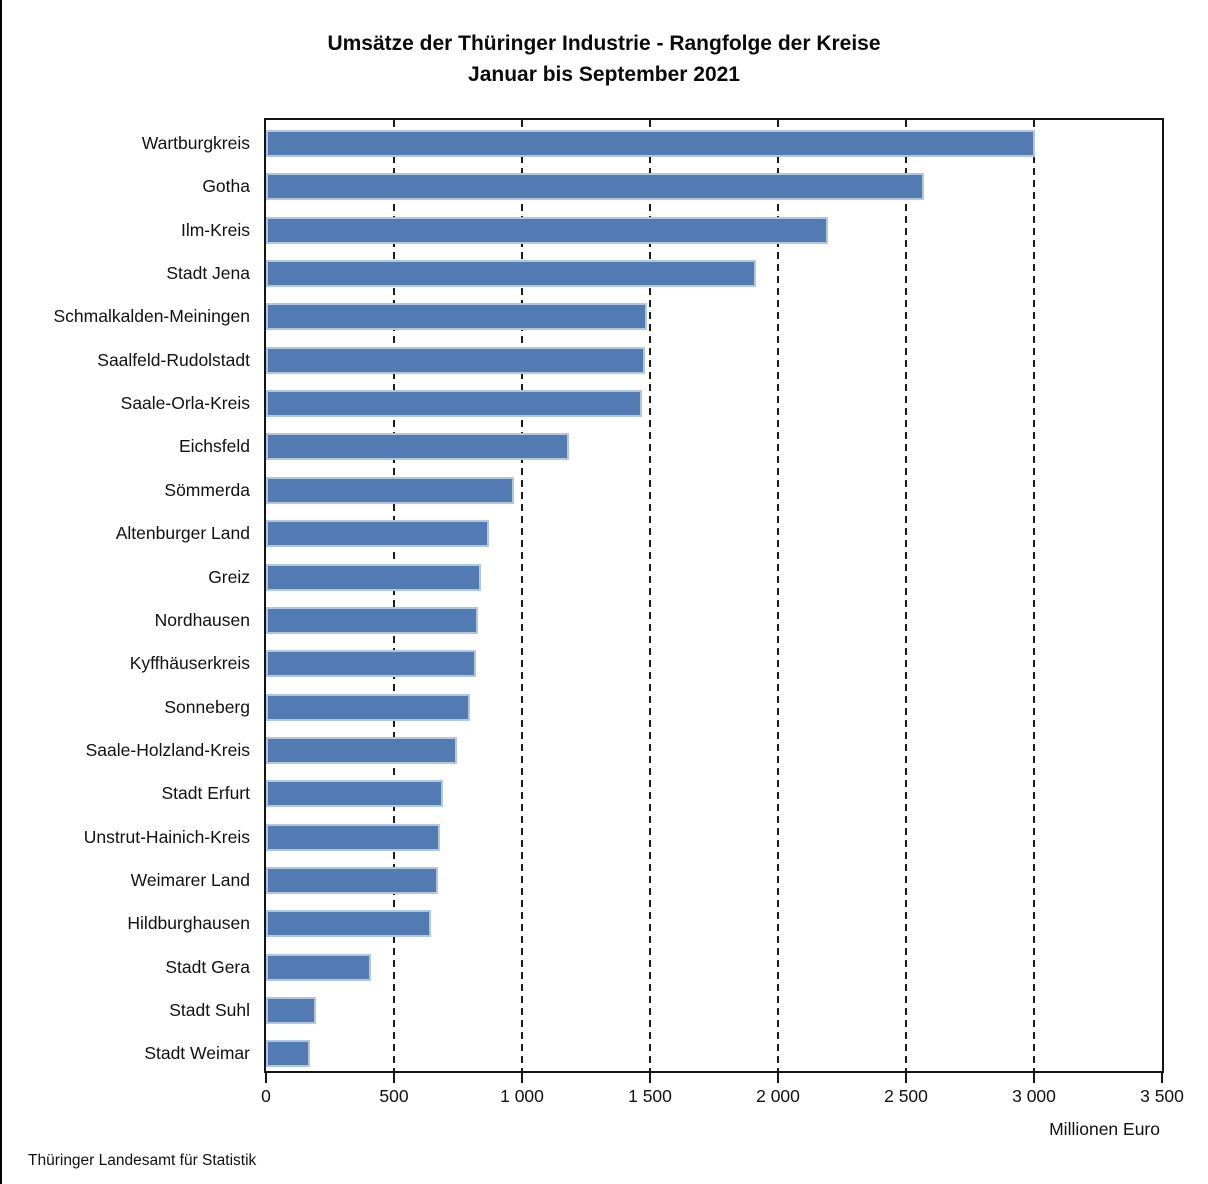 The height and width of the screenshot is (1184, 1208). Describe the element at coordinates (182, 533) in the screenshot. I see `category-label-10: Altenburger Land` at that location.